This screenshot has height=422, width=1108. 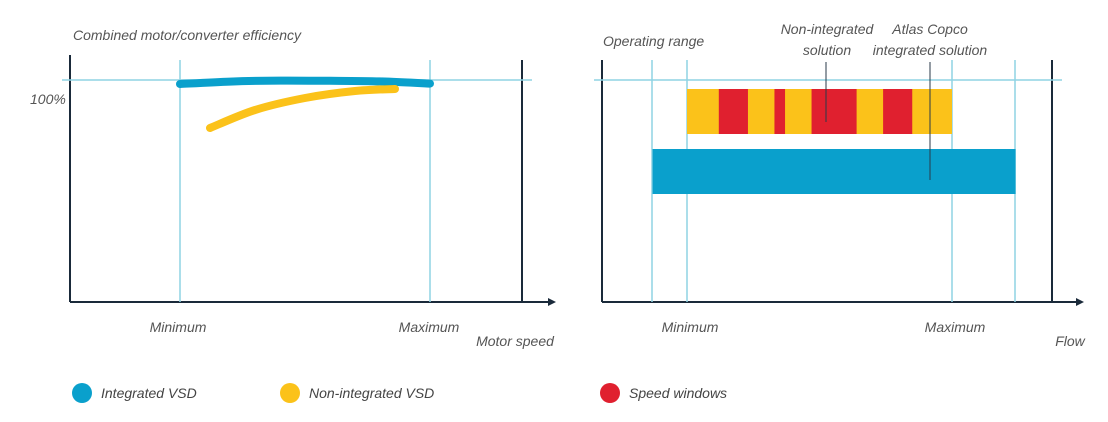 I want to click on legend-swatch-integrated-vsd, so click(x=82, y=393).